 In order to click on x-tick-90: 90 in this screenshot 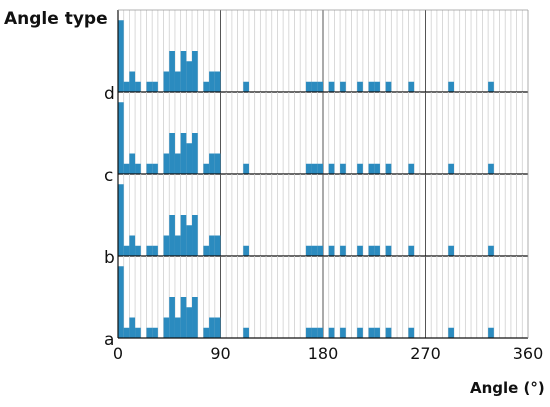, I will do `click(220, 353)`.